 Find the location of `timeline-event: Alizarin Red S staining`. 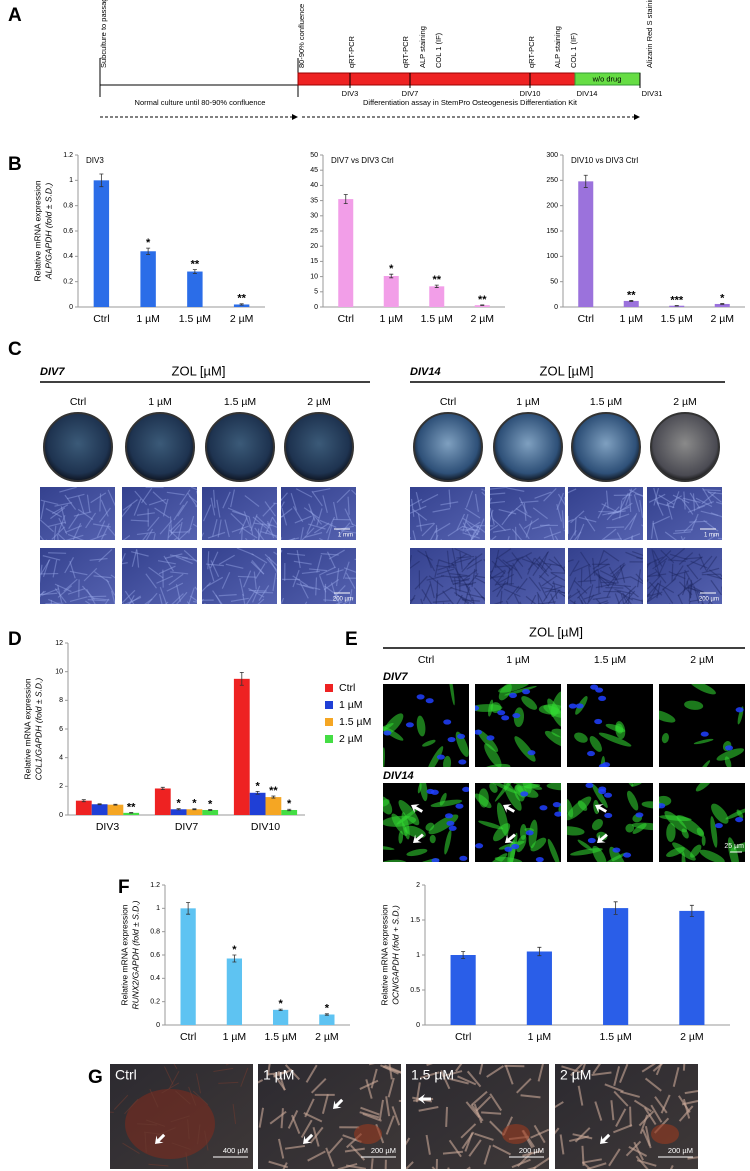

timeline-event: Alizarin Red S staining is located at coordinates (649, 34).